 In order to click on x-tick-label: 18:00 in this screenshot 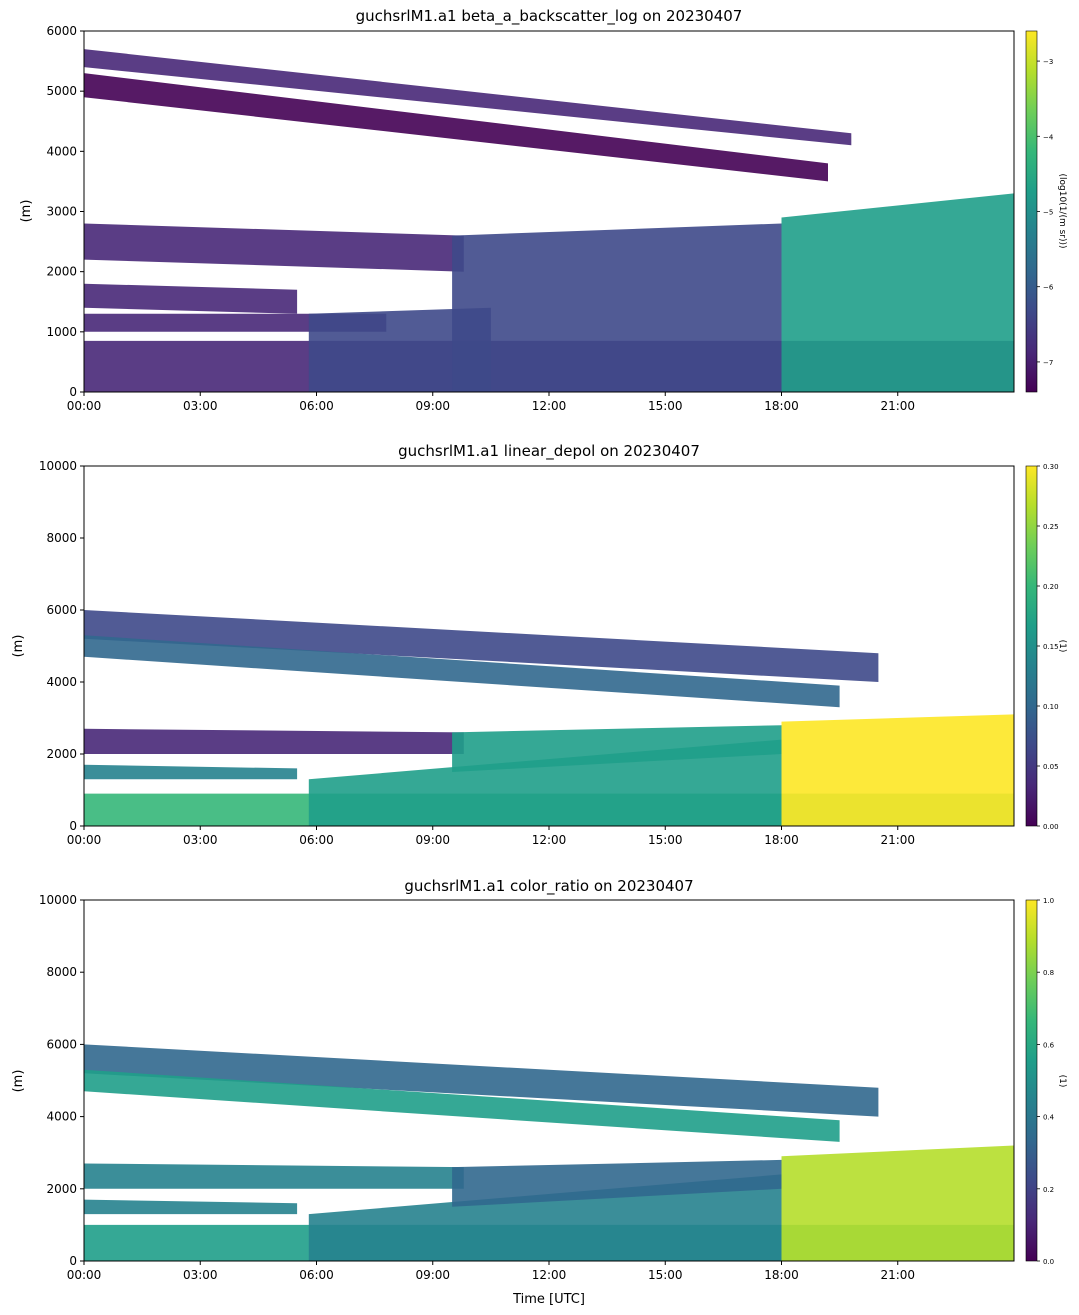, I will do `click(781, 840)`.